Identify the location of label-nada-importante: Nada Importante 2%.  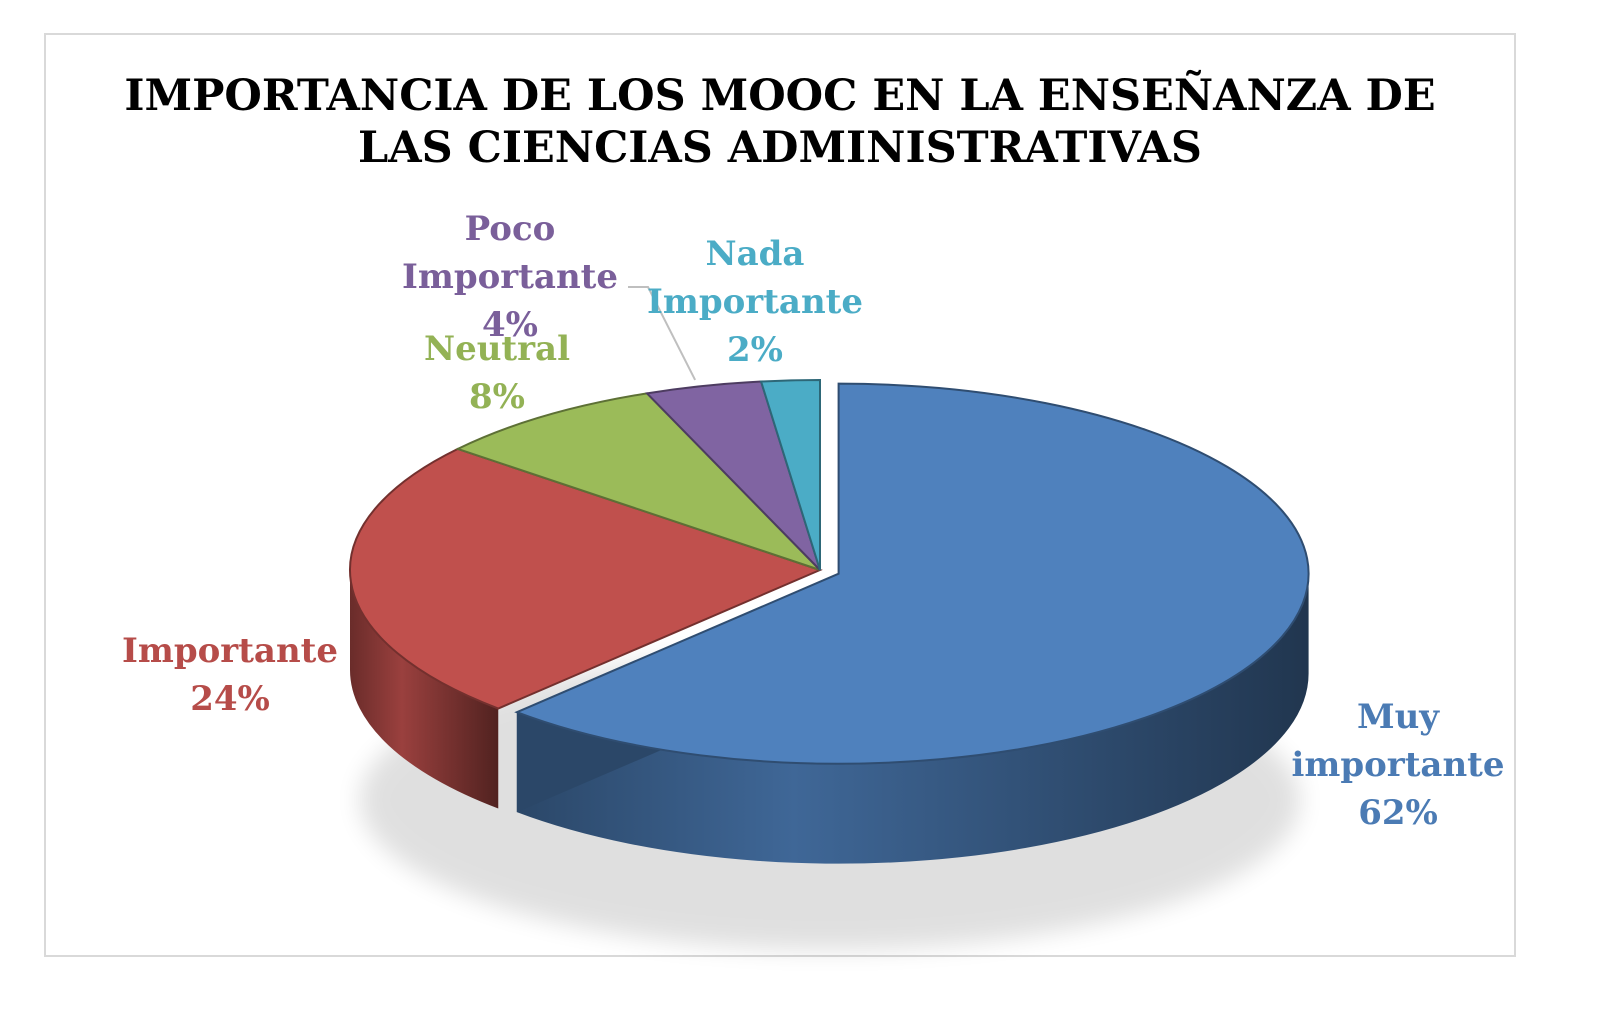
(755, 302).